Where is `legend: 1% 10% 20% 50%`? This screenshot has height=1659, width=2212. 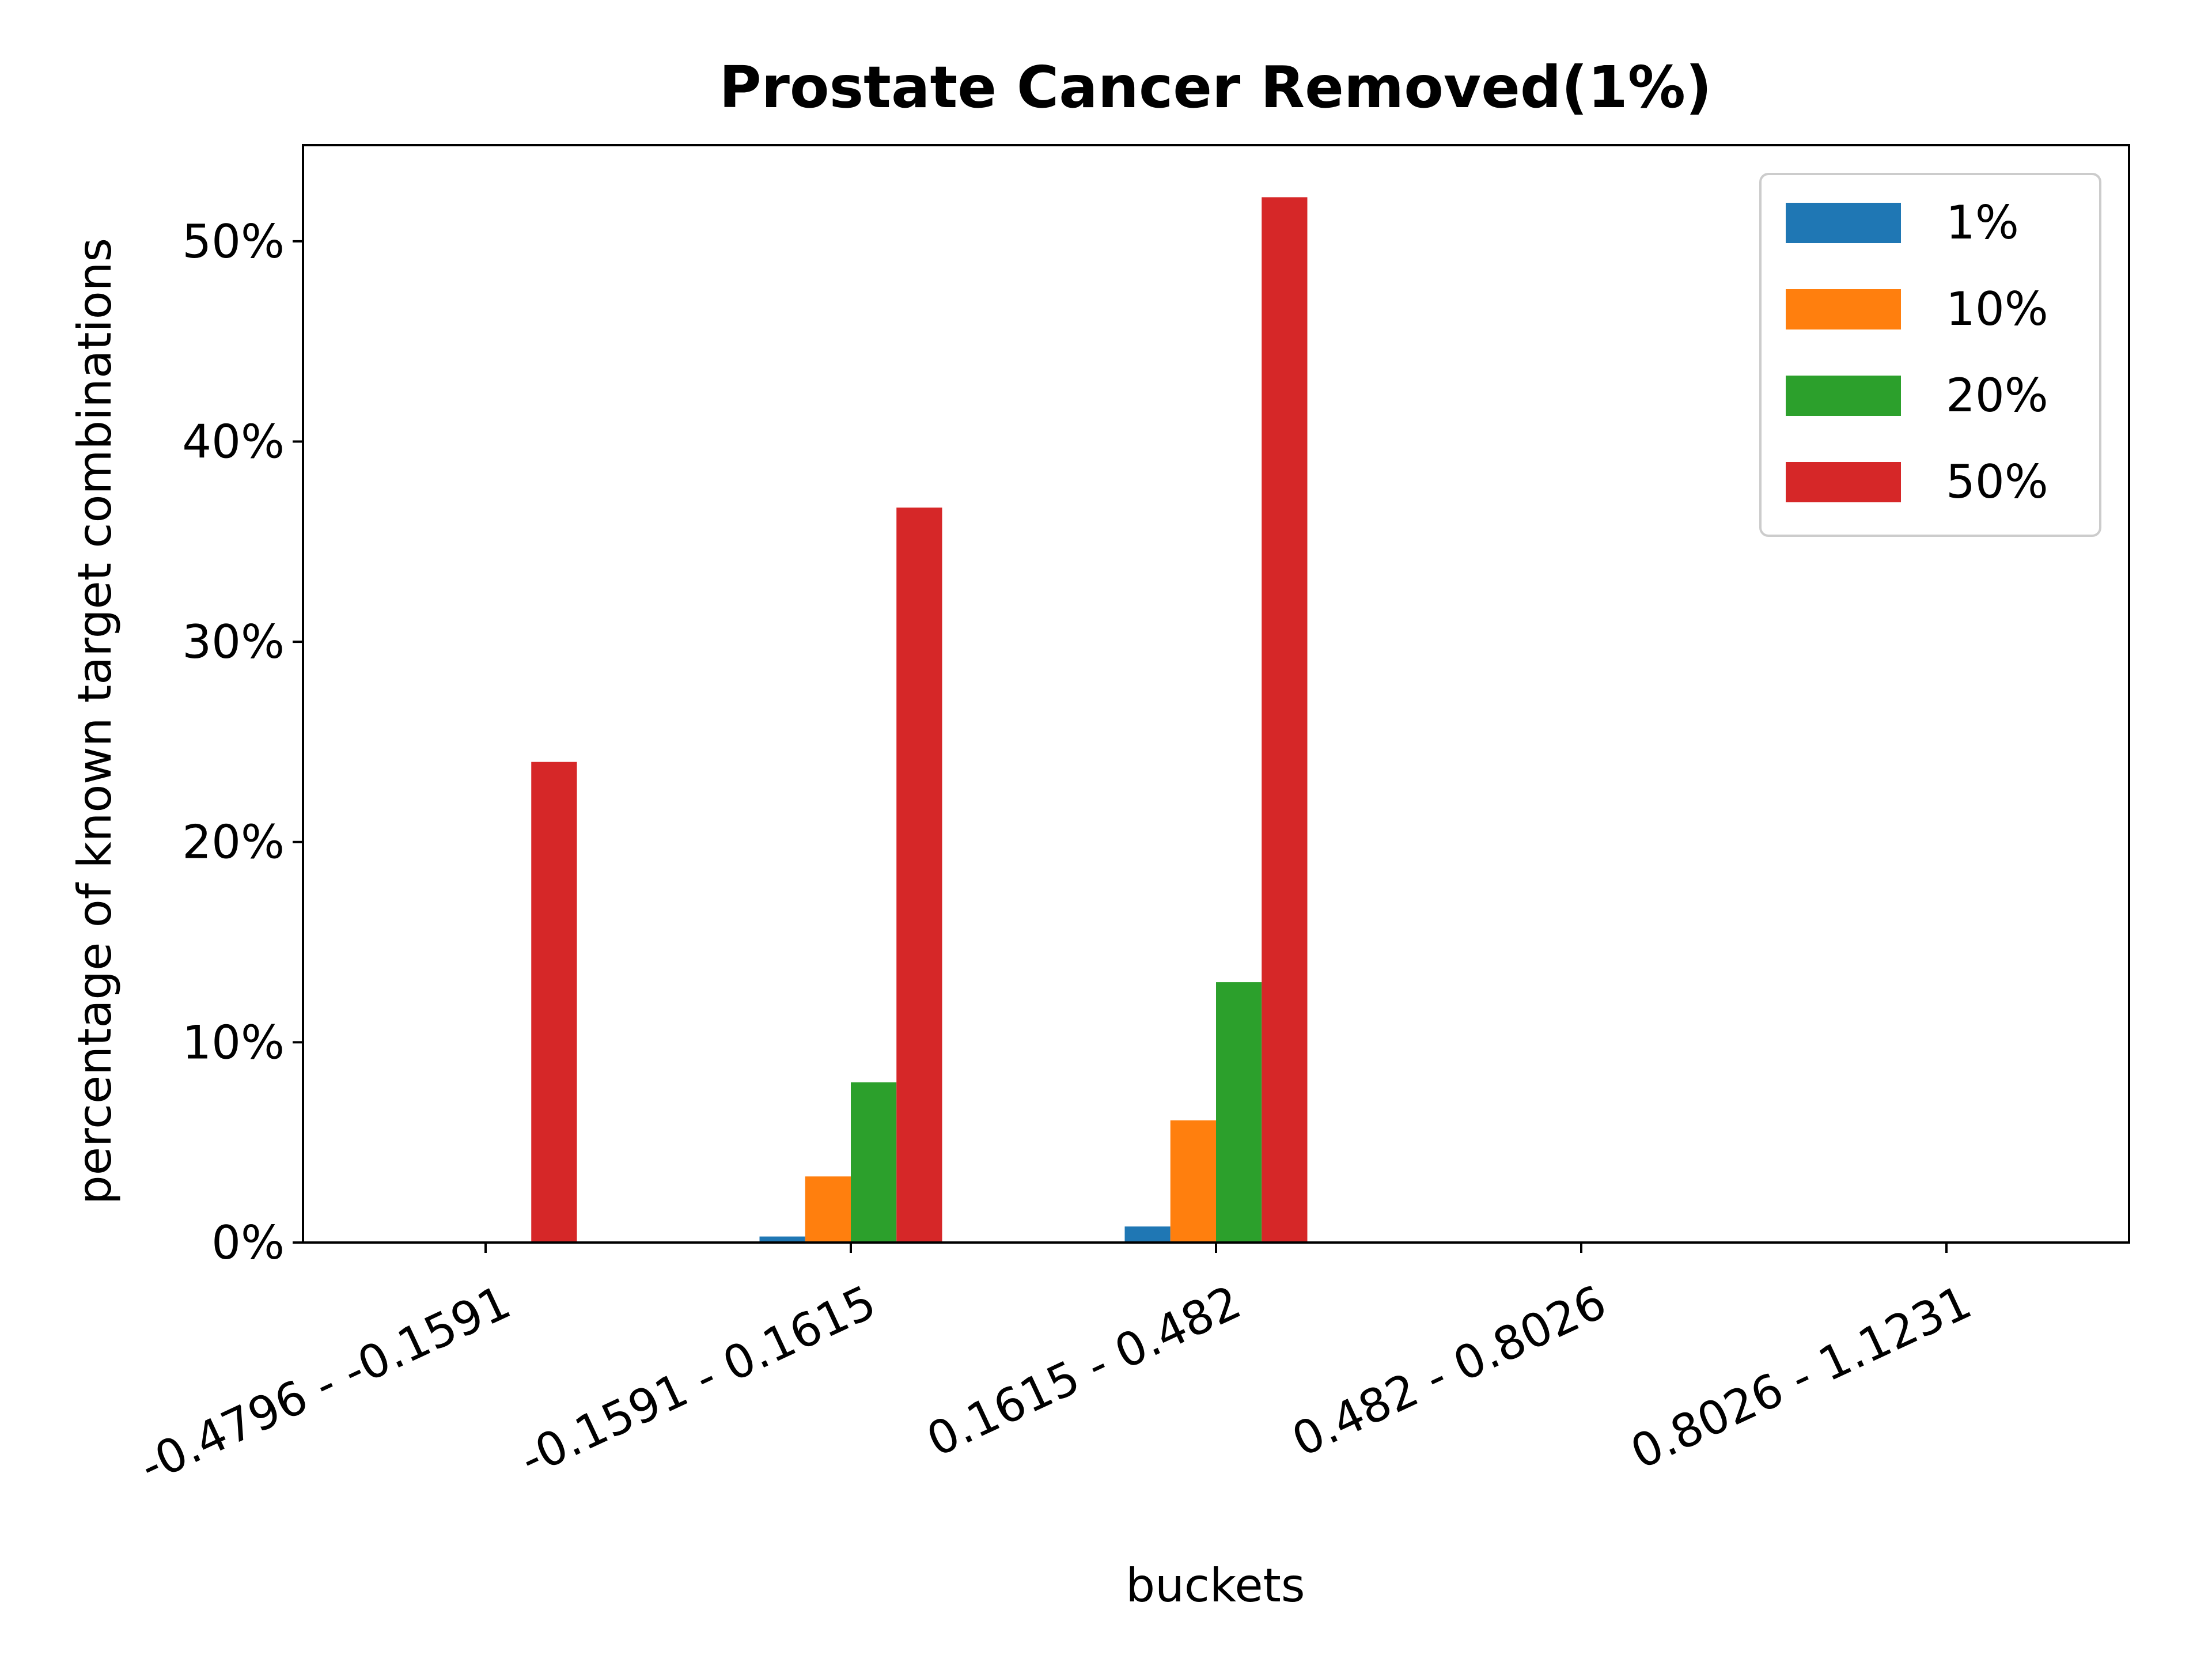
legend: 1% 10% 20% 50% is located at coordinates (1930, 355).